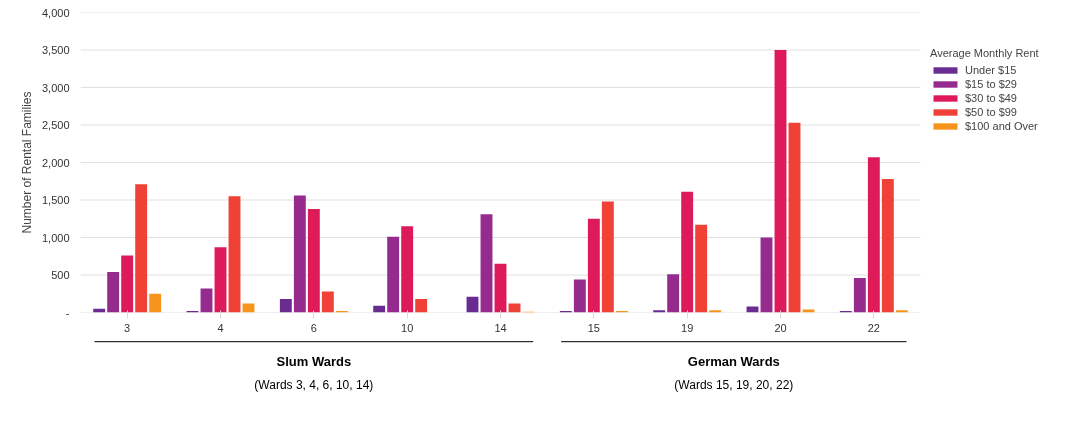  Describe the element at coordinates (734, 384) in the screenshot. I see `text: (Wards 15, 19, 20, 22)` at that location.